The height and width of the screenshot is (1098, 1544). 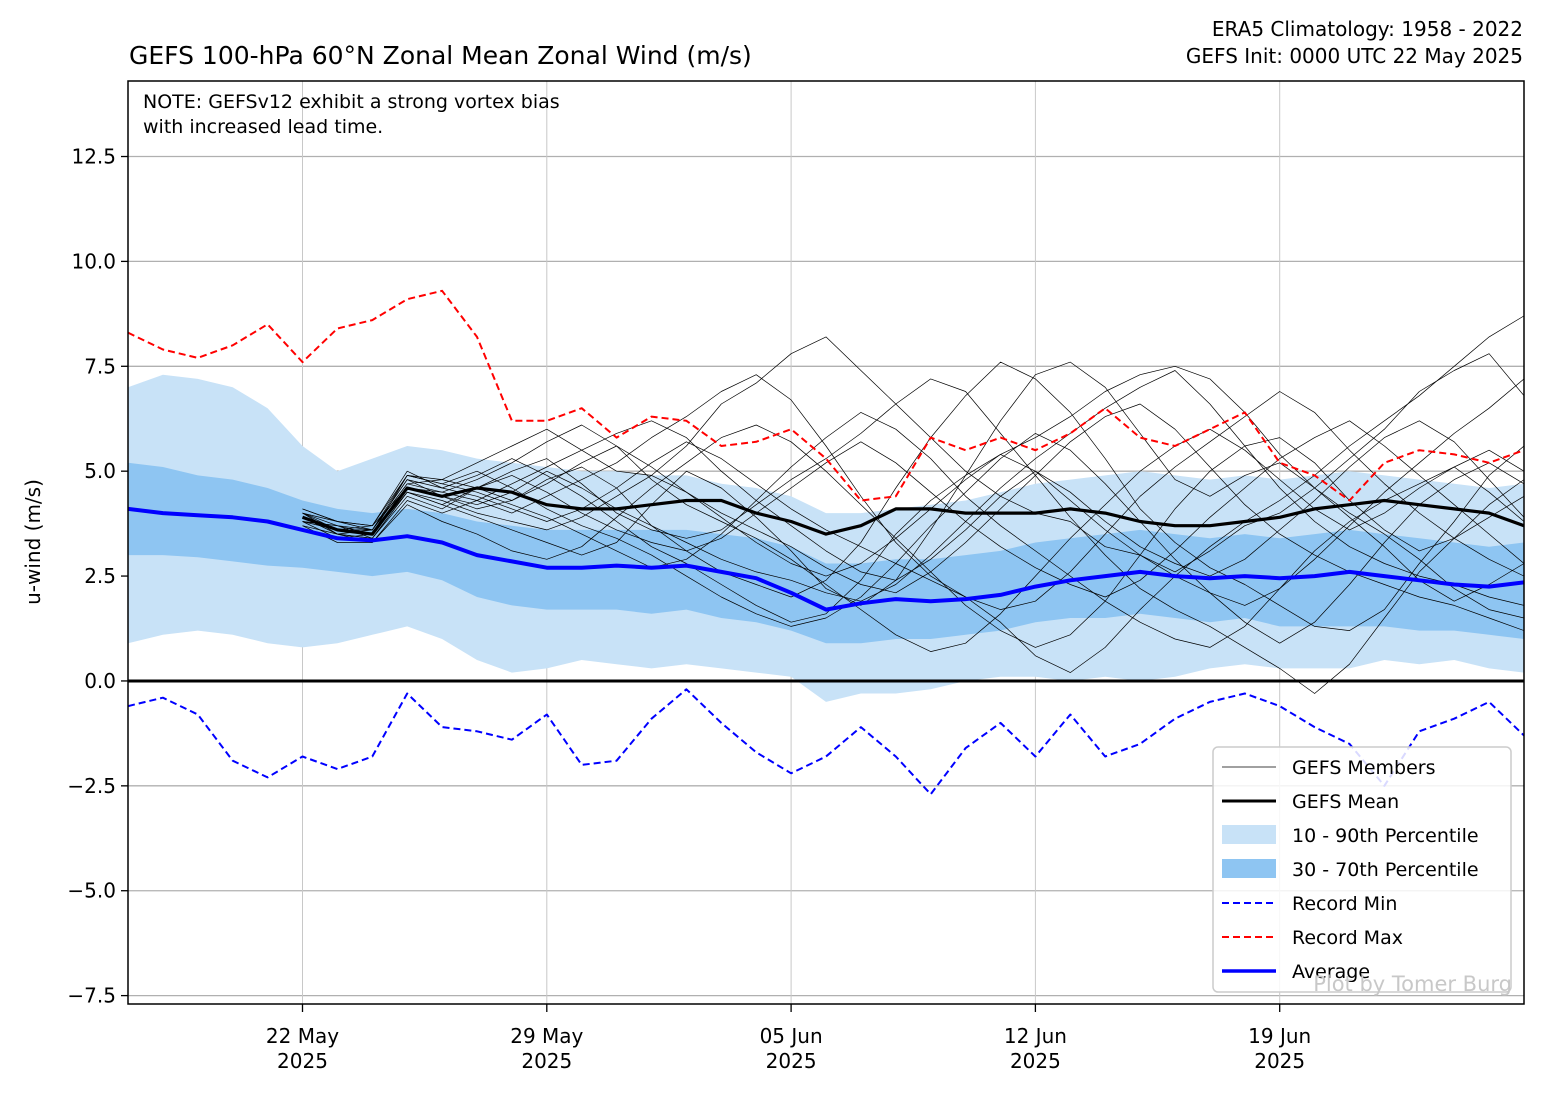 I want to click on record-min-line, so click(x=826, y=742).